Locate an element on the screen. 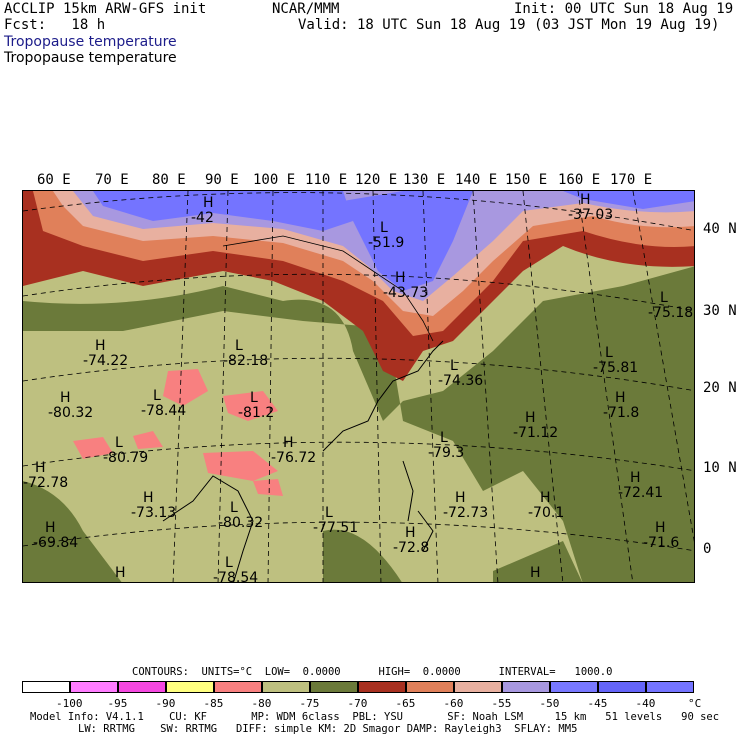 This screenshot has width=740, height=740. longitude-label: 130 E is located at coordinates (424, 180).